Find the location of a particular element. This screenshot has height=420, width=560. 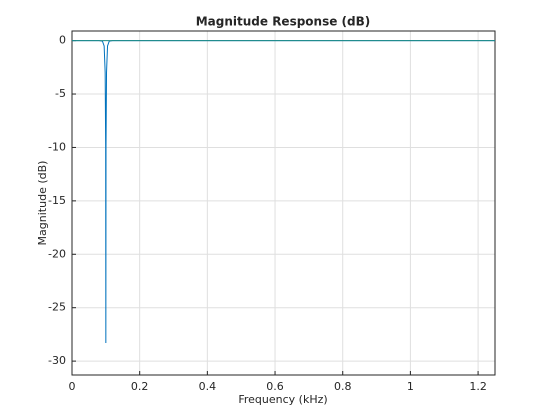

chart-title: Magnitude Response (dB) is located at coordinates (283, 22).